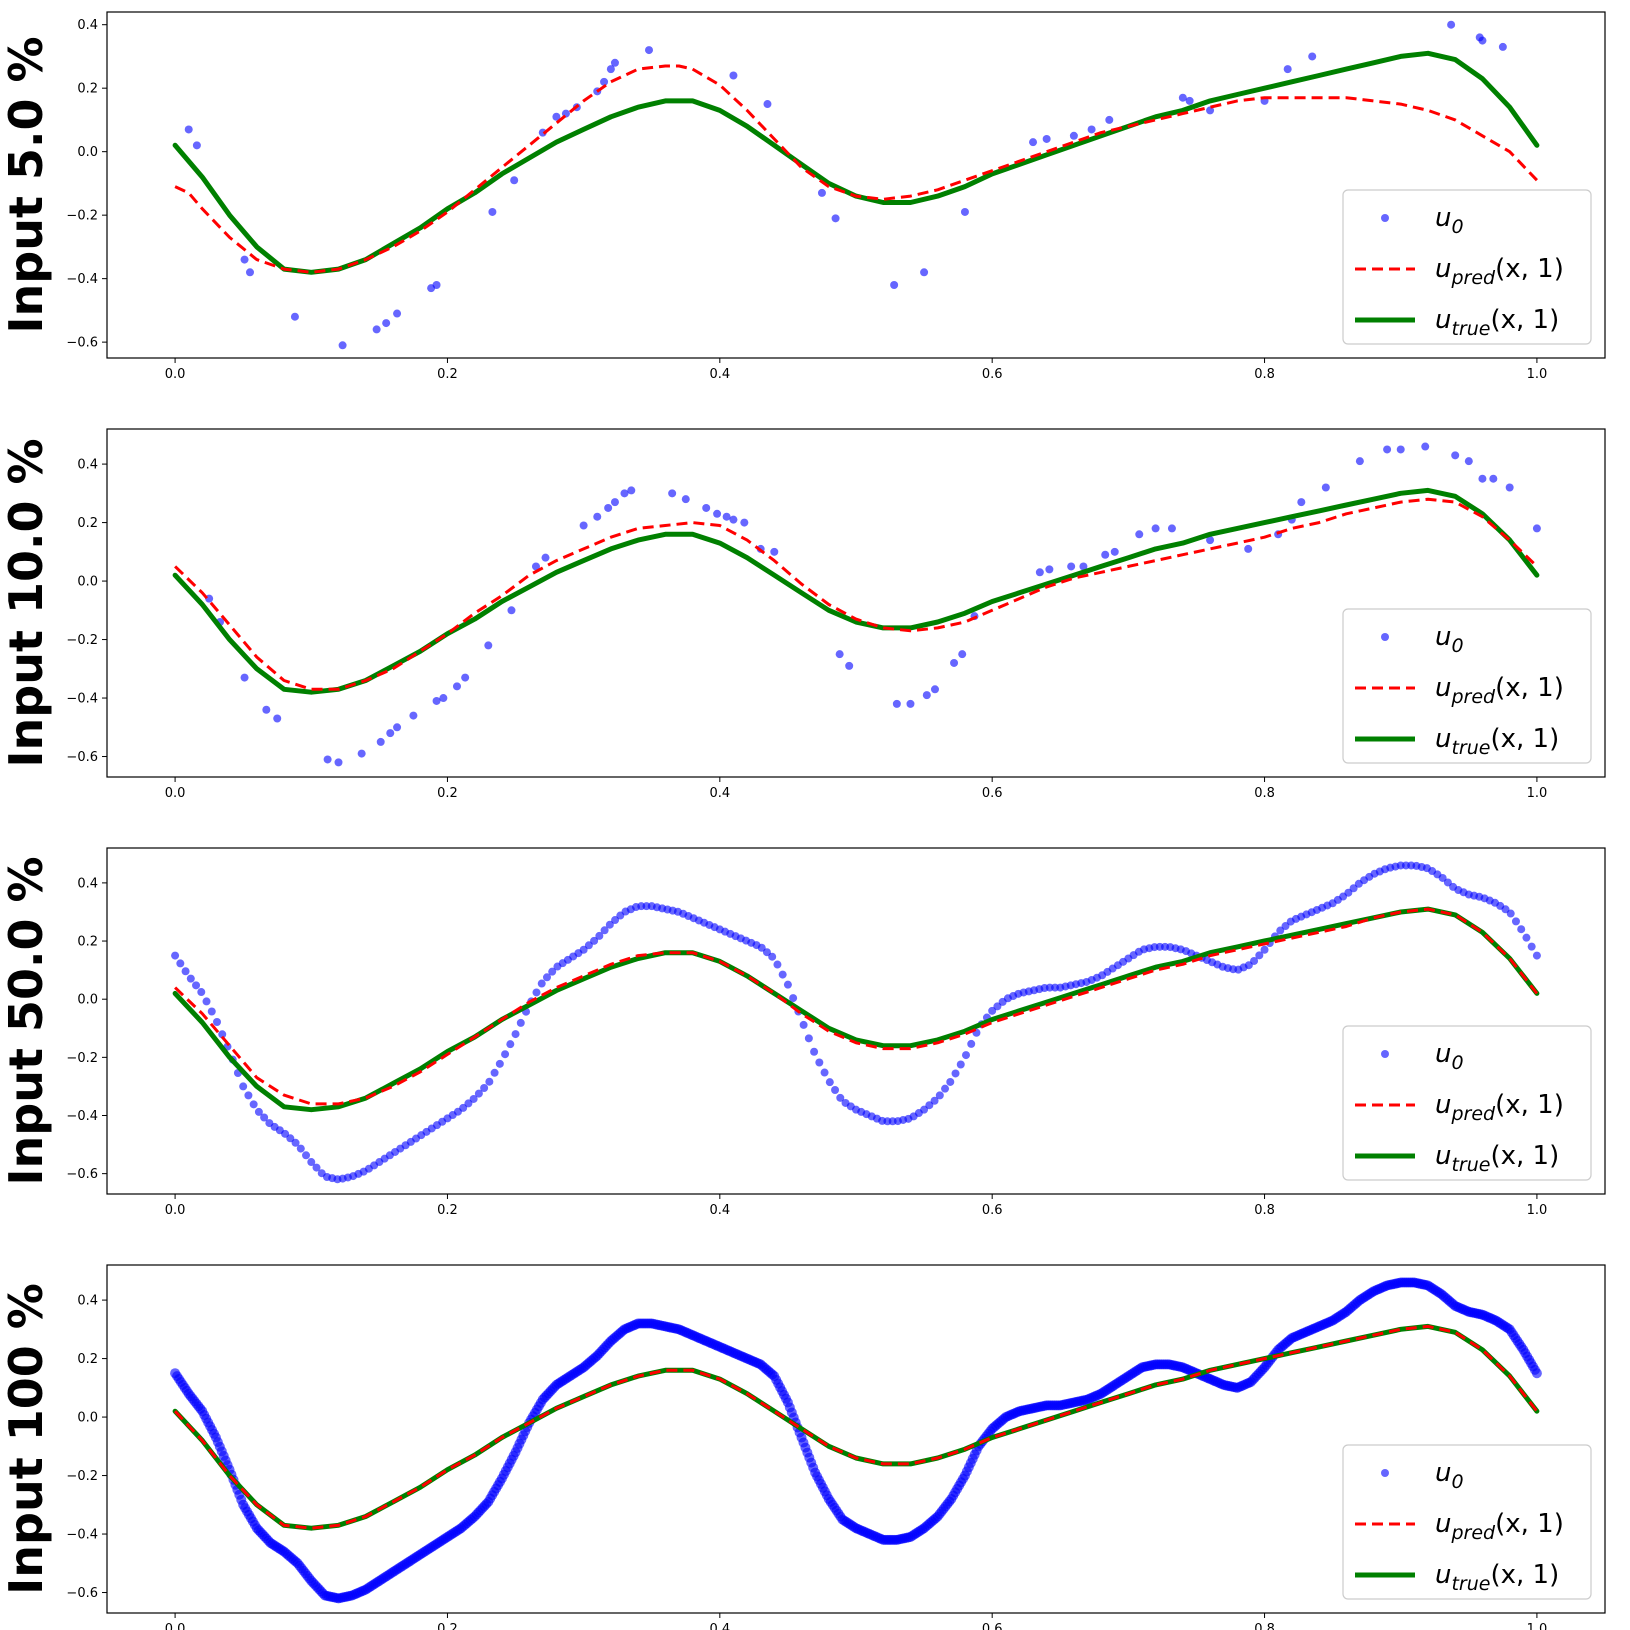 This screenshot has width=1630, height=1630. Describe the element at coordinates (447, 1626) in the screenshot. I see `x-tick-label: 0.2` at that location.